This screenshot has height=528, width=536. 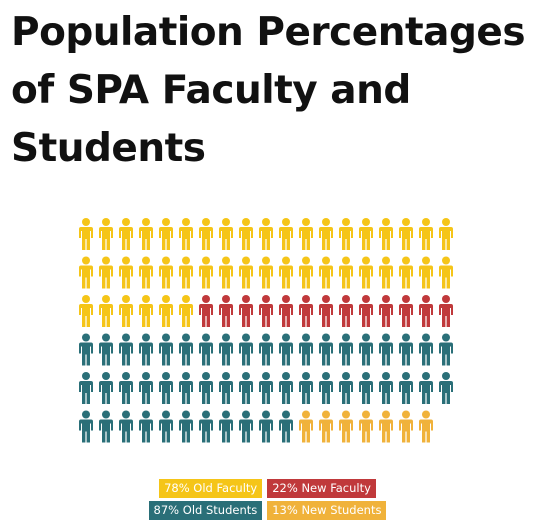 What do you see at coordinates (327, 510) in the screenshot?
I see `legend-item-new-students: 13% New Students` at bounding box center [327, 510].